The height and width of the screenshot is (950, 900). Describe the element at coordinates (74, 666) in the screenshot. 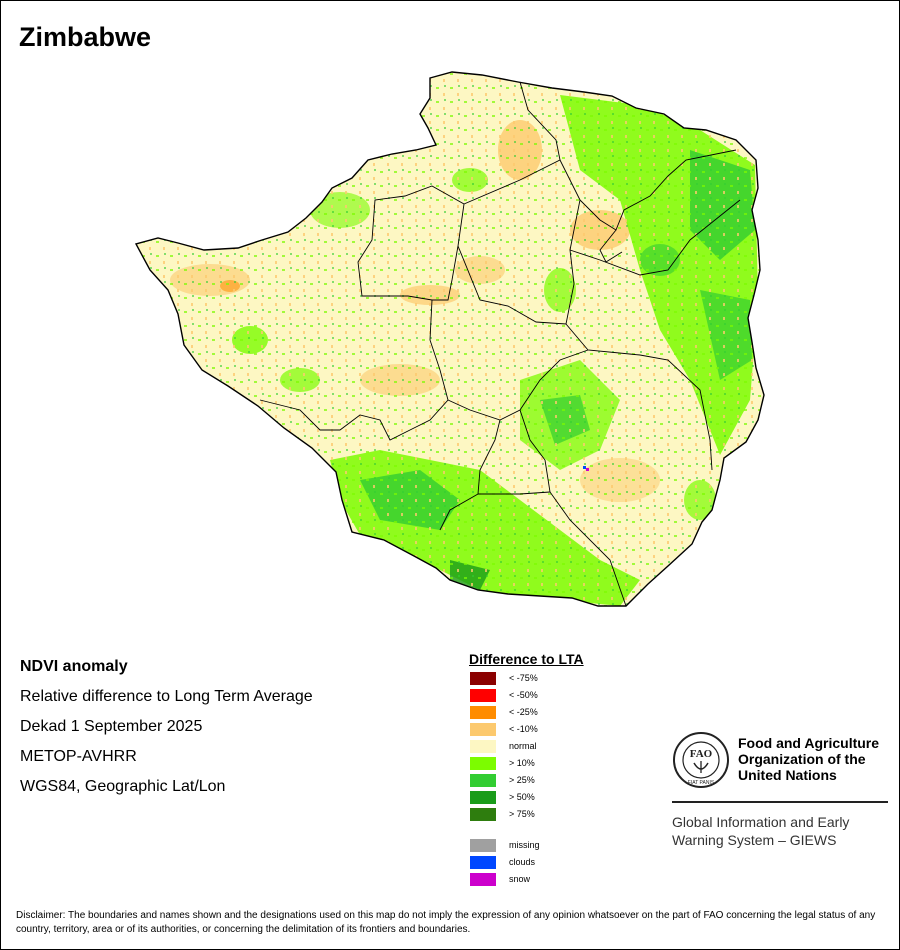

I see `product-name: NDVI anomaly` at that location.